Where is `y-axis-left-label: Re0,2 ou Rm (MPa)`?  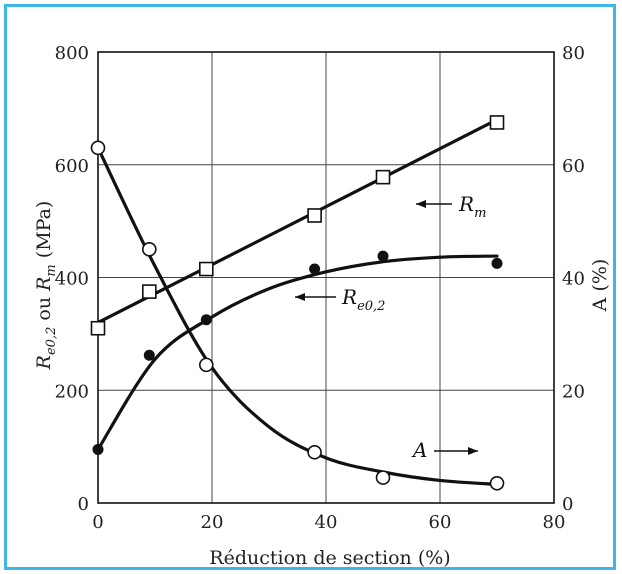 y-axis-left-label: Re0,2 ou Rm (MPa) is located at coordinates (46, 286).